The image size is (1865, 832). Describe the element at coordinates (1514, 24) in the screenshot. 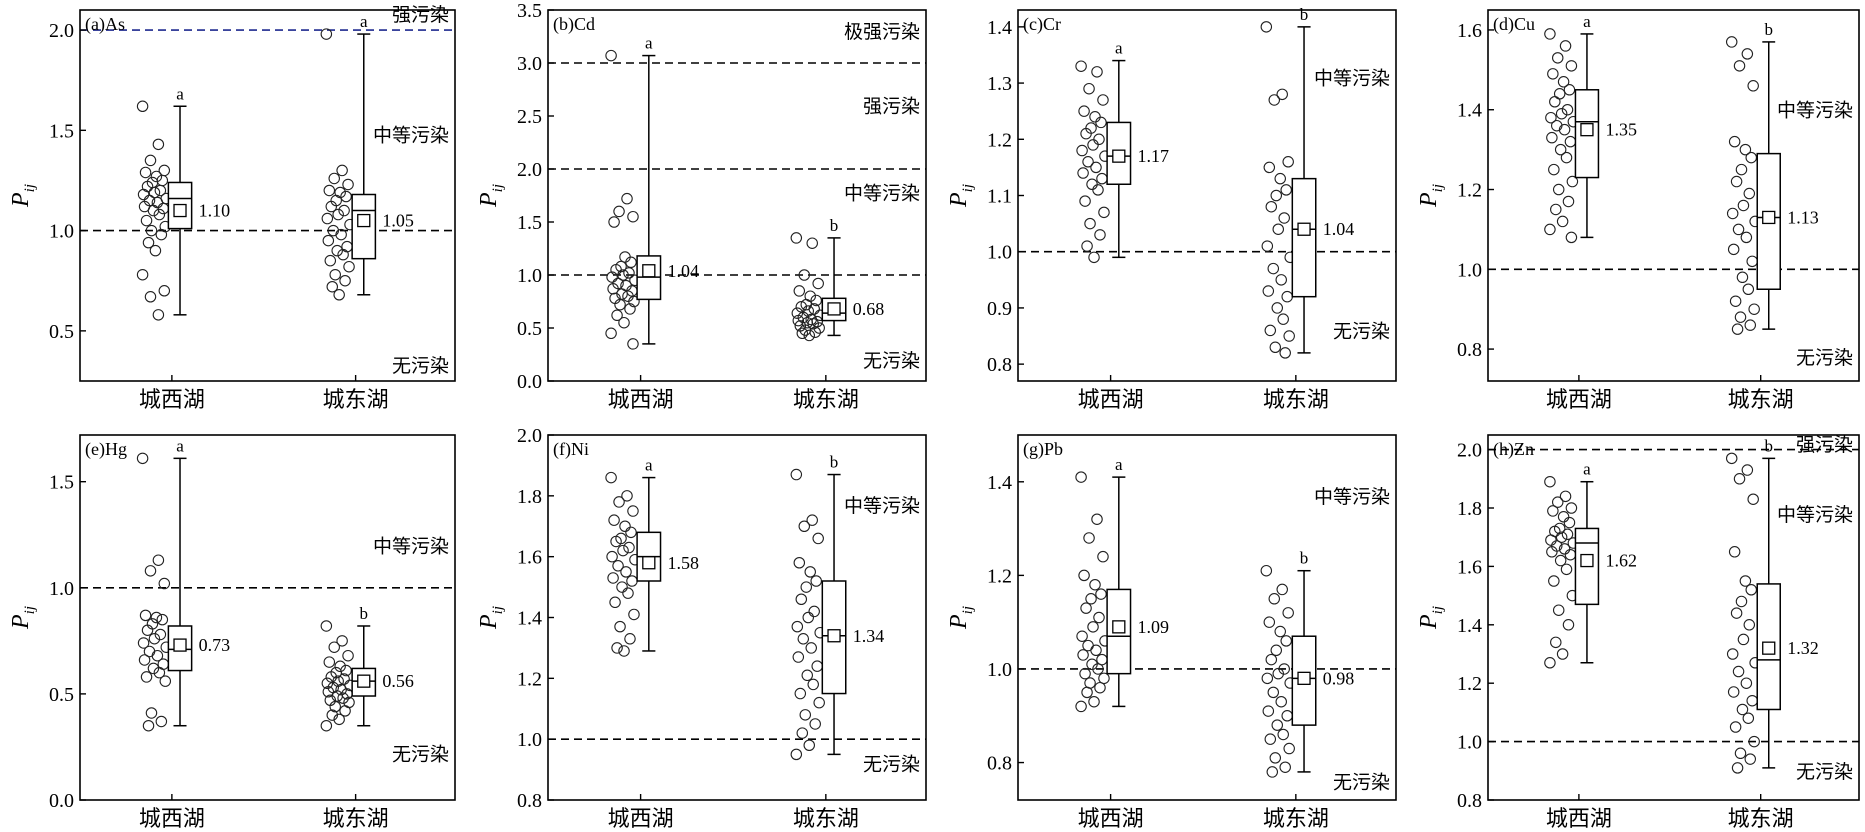

I see `panel-label: (d)Cu` at that location.